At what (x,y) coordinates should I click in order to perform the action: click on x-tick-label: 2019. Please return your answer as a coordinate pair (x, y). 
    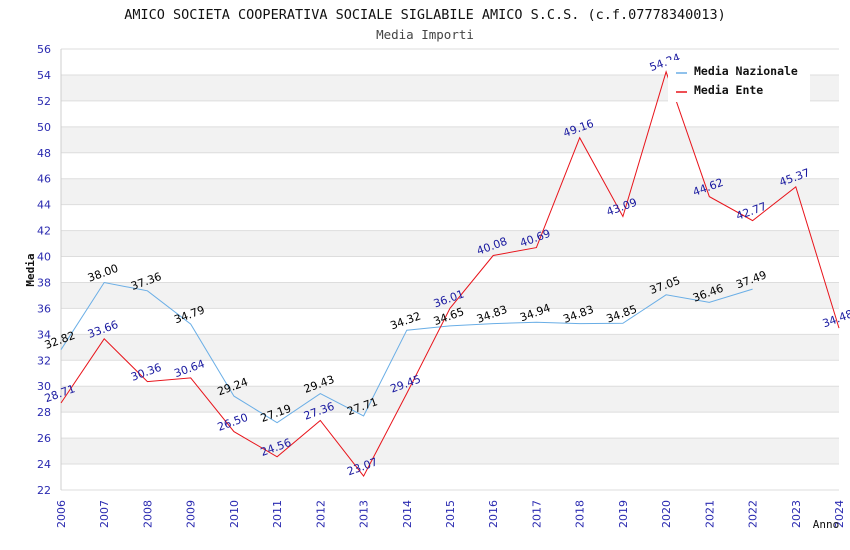
    Looking at the image, I should click on (623, 514).